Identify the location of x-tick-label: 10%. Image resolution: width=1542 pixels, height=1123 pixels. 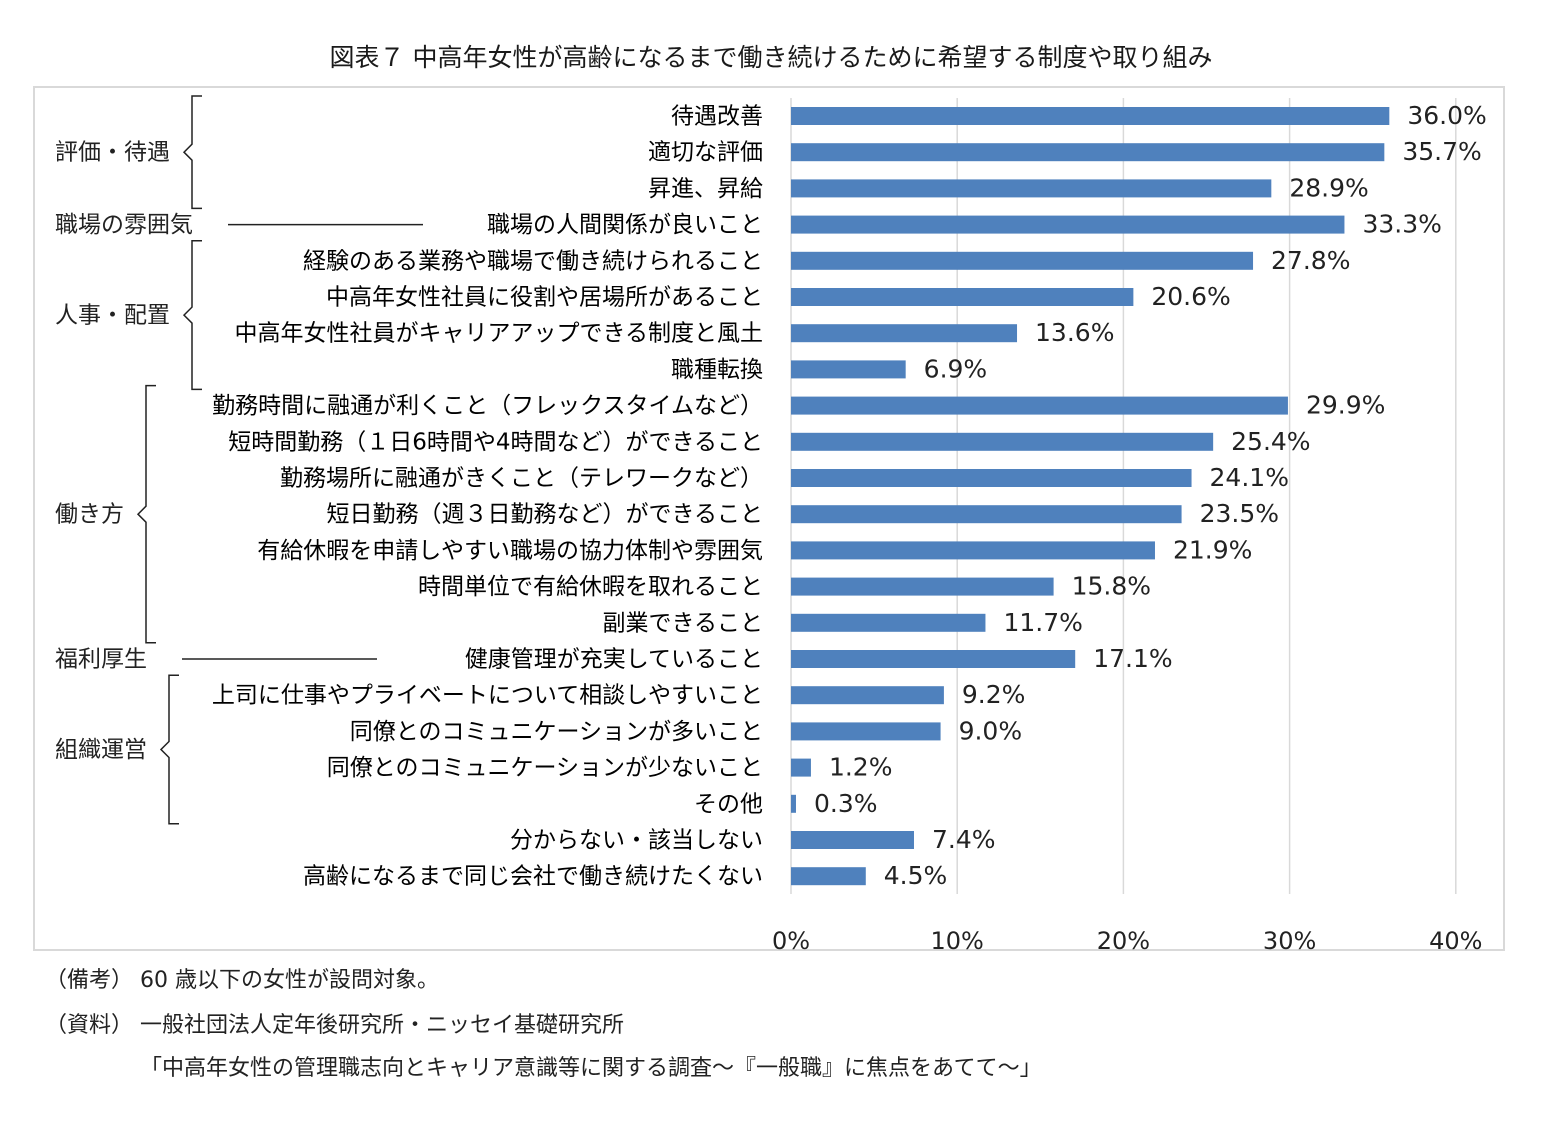
(957, 941).